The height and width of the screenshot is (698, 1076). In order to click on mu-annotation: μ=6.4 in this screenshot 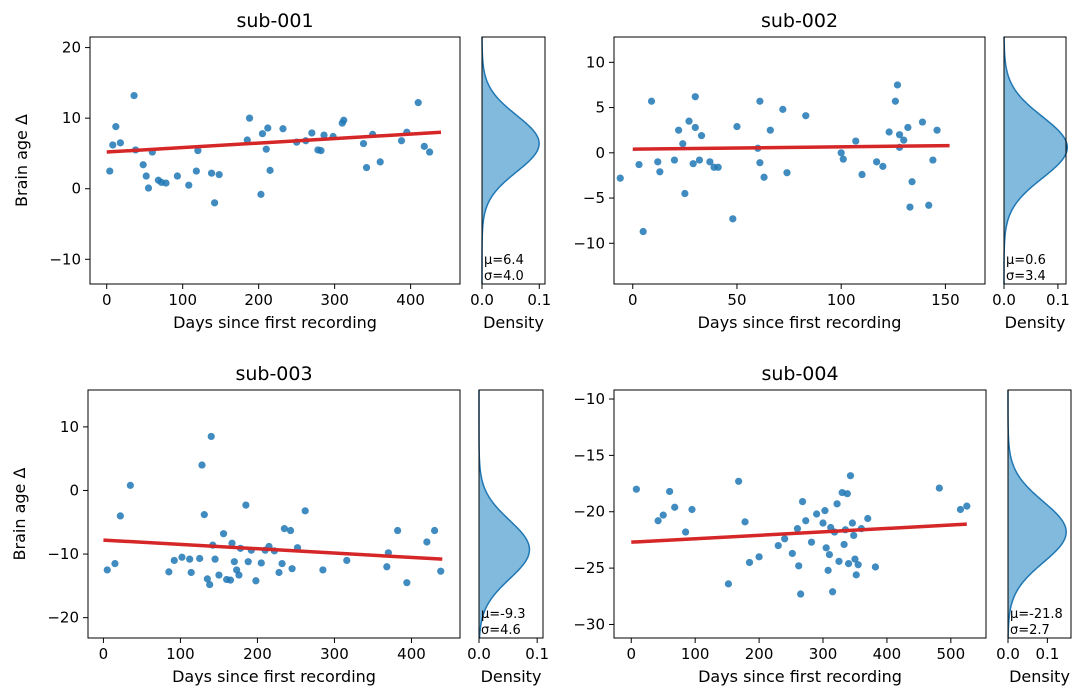, I will do `click(504, 260)`.